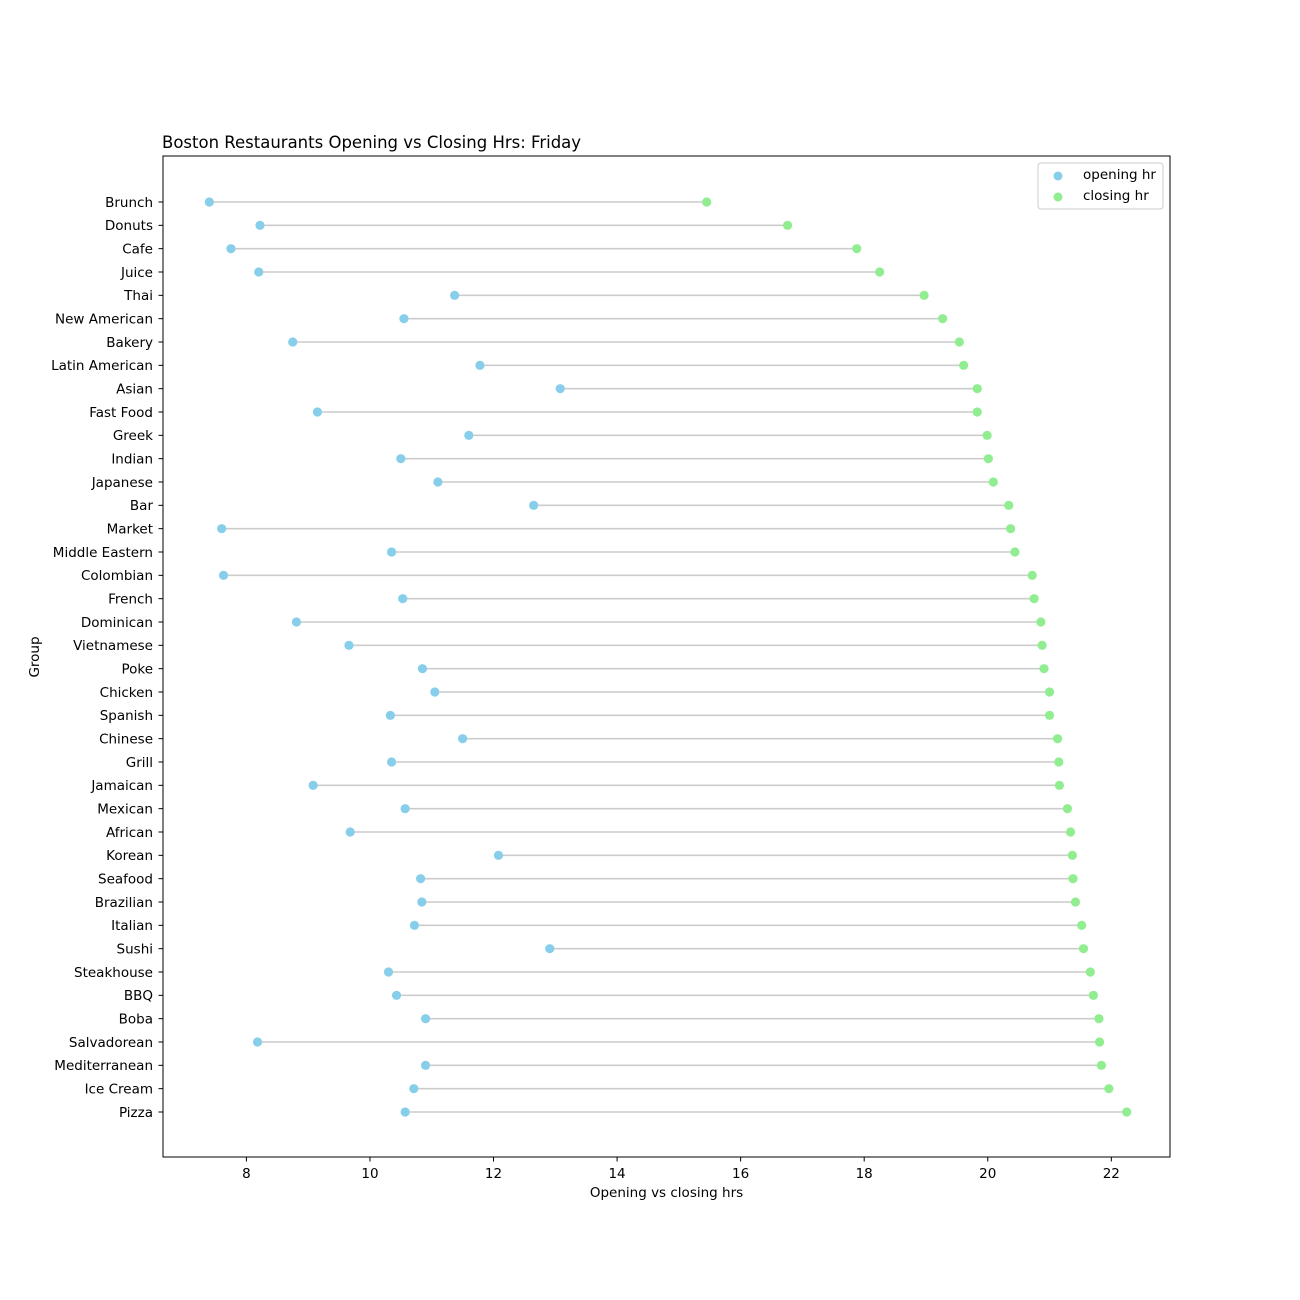 This screenshot has height=1300, width=1300. I want to click on y-tick-label: African, so click(129, 833).